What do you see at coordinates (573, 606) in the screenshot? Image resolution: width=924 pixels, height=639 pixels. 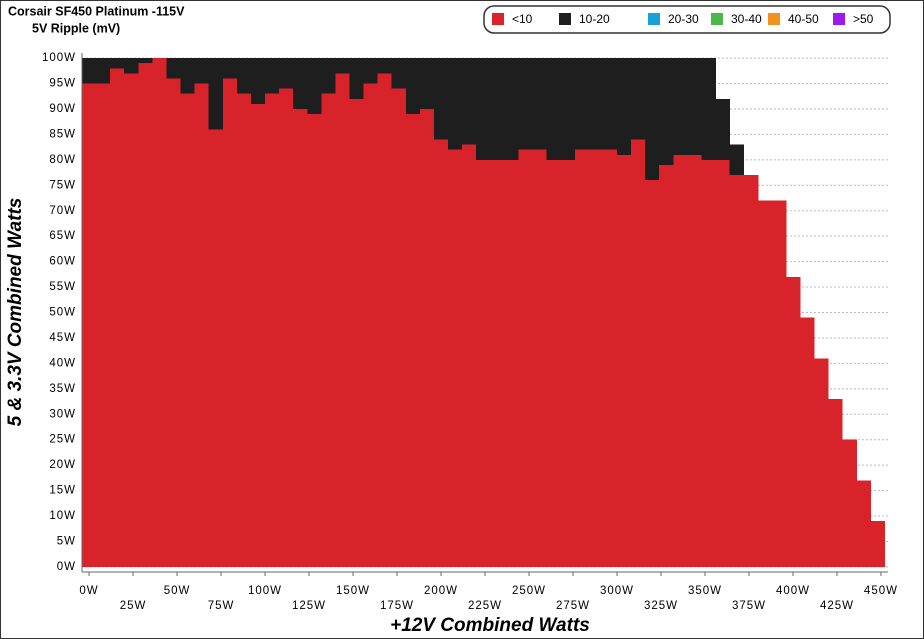 I see `x-tick-label: 275W` at bounding box center [573, 606].